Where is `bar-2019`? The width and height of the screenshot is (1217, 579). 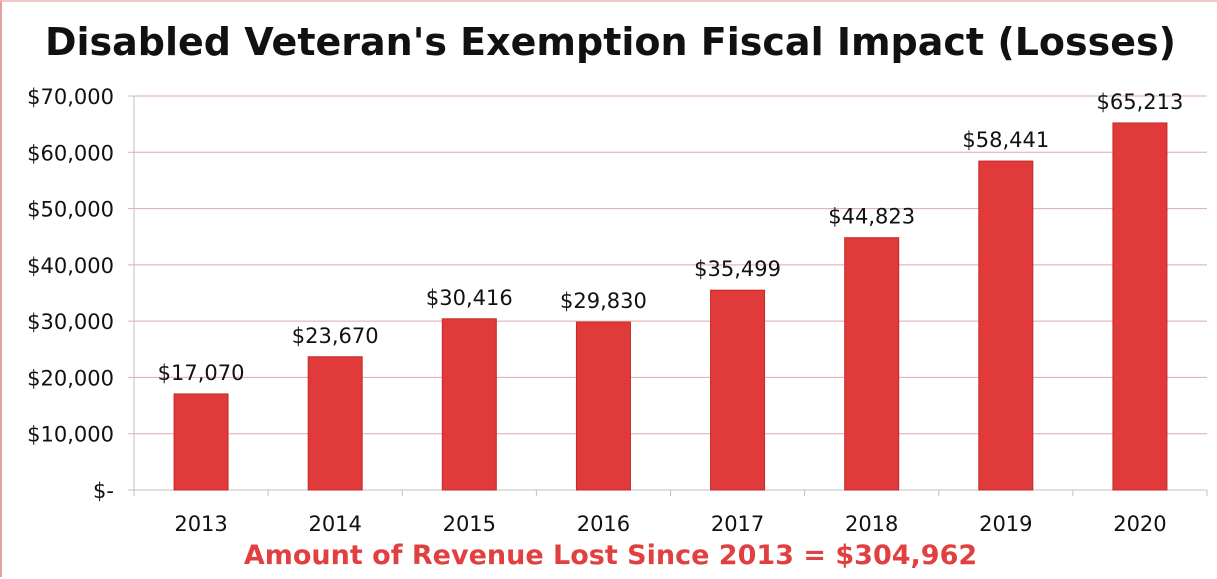
bar-2019 is located at coordinates (1006, 325).